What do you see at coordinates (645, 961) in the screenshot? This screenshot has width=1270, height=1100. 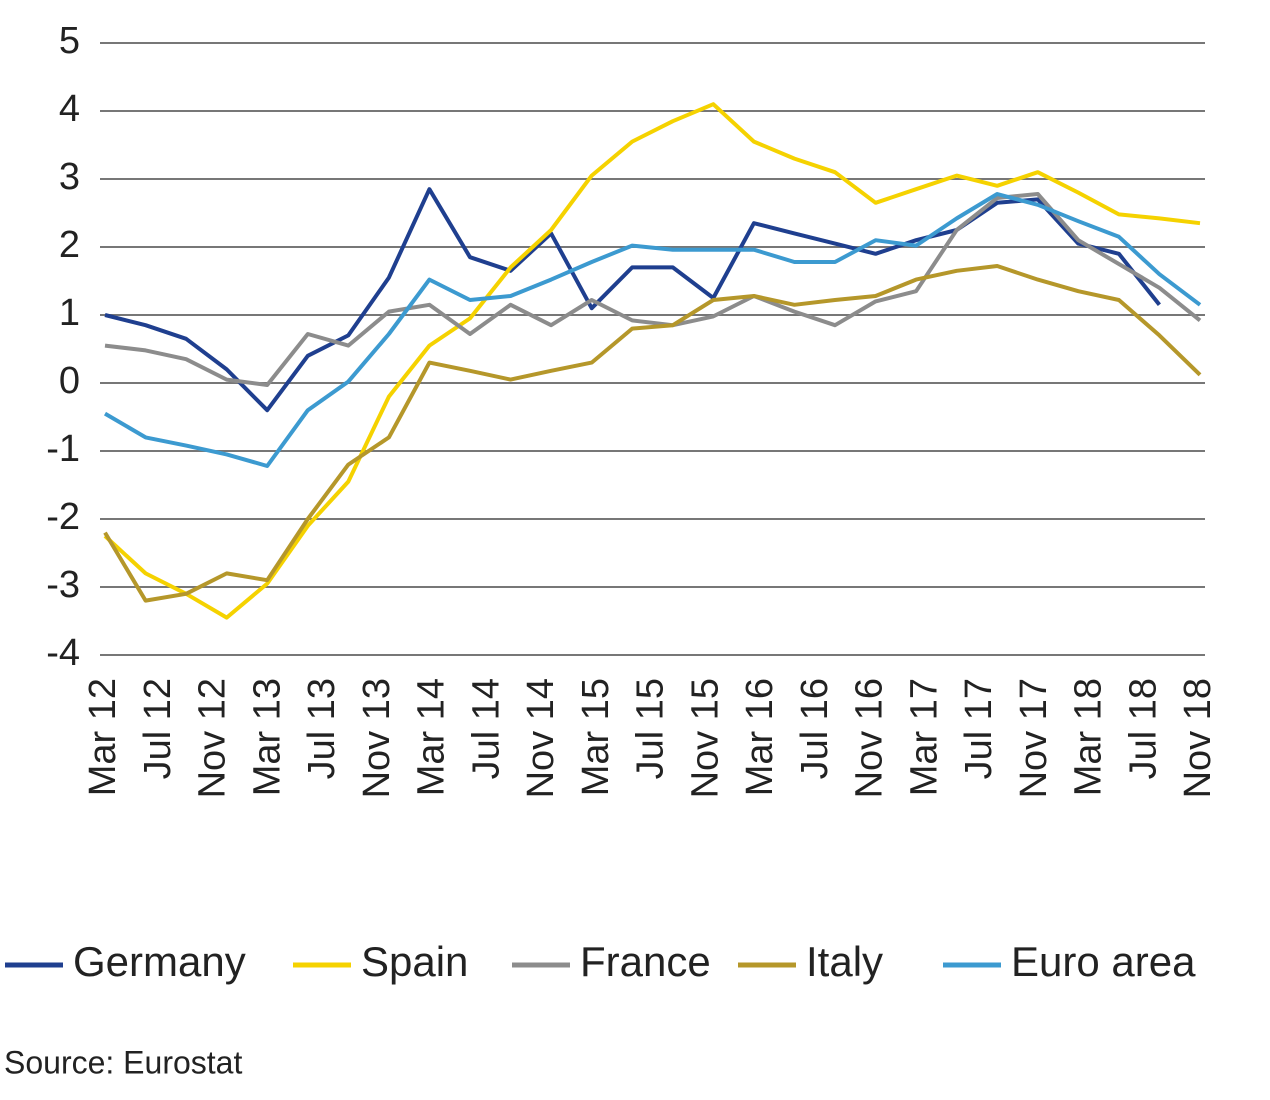 I see `legend-label: France` at bounding box center [645, 961].